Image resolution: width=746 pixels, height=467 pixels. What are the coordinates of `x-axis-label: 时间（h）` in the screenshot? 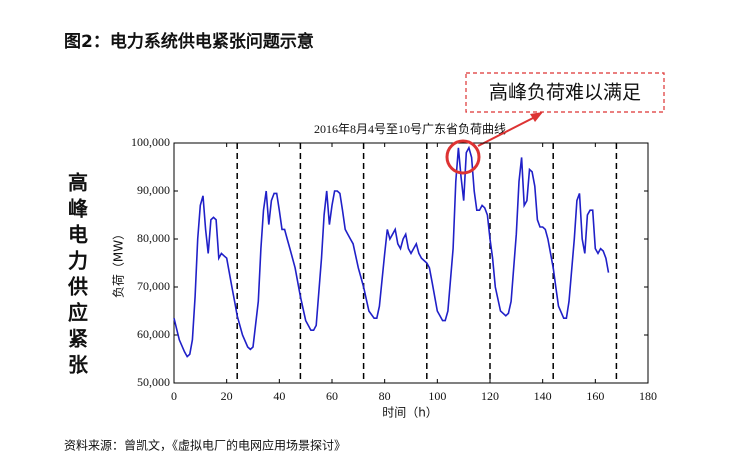 It's located at (410, 413).